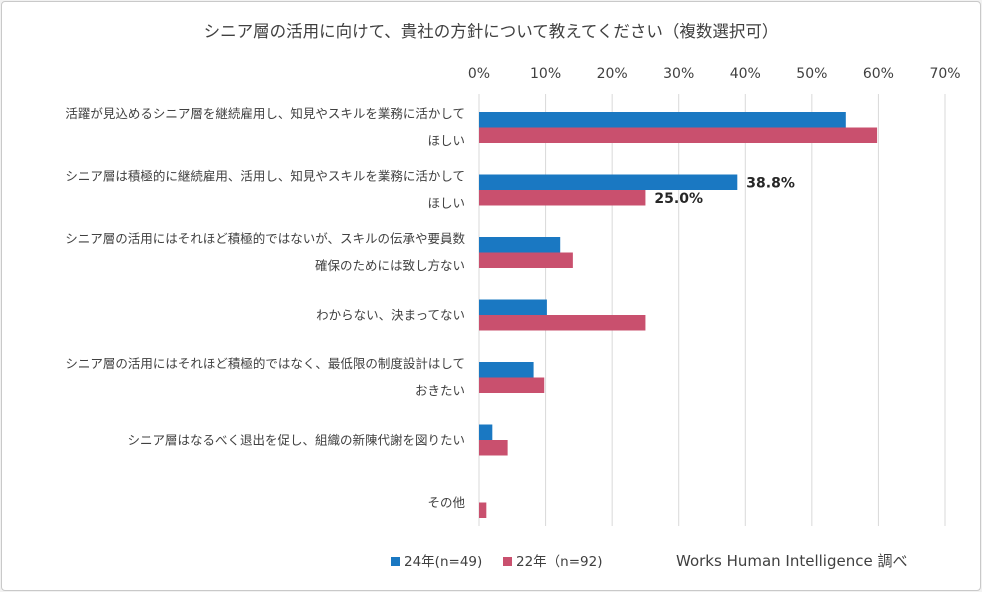 This screenshot has height=592, width=982. I want to click on data-labels: 38.8% 25.0%, so click(724, 191).